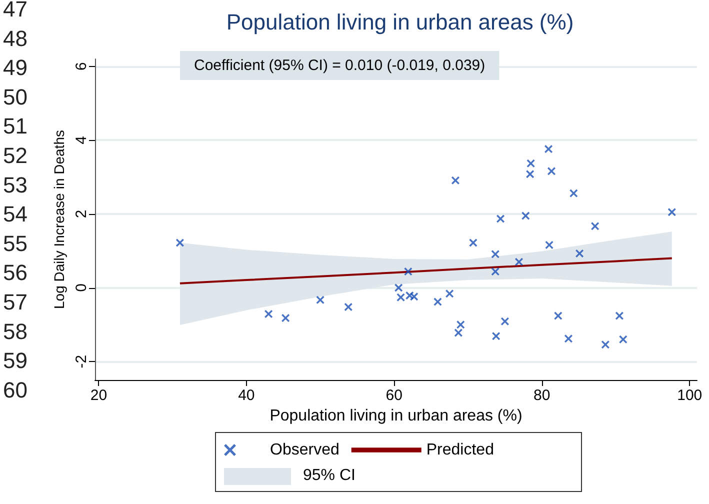  Describe the element at coordinates (396, 415) in the screenshot. I see `x-axis-title: Population living in urban areas (%)` at that location.